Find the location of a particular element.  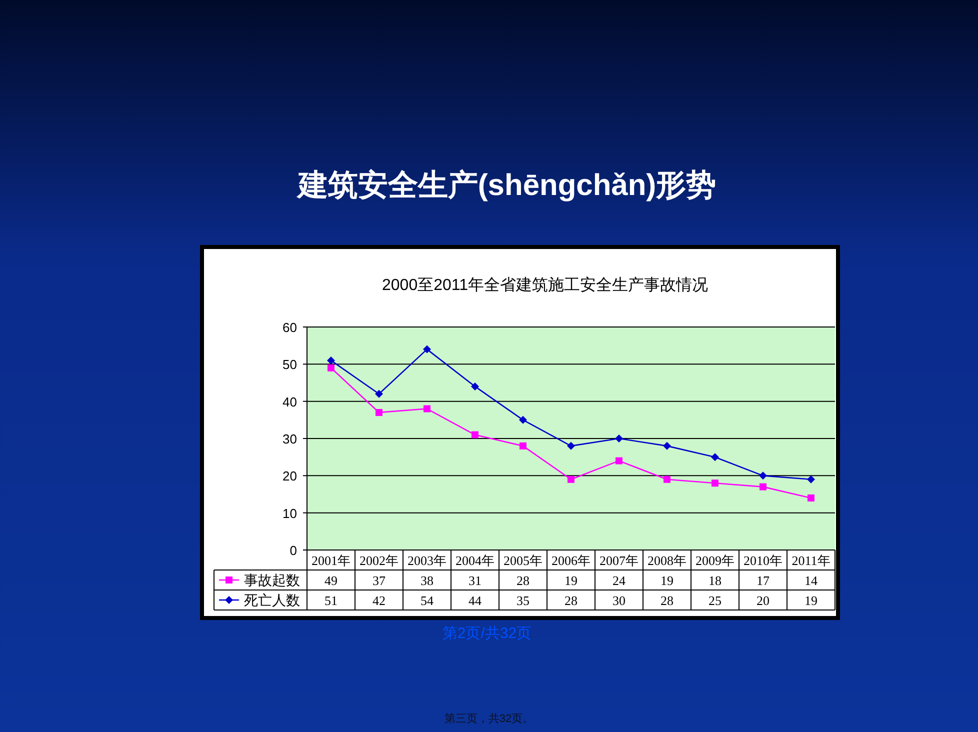

data-label: 25 is located at coordinates (715, 600).